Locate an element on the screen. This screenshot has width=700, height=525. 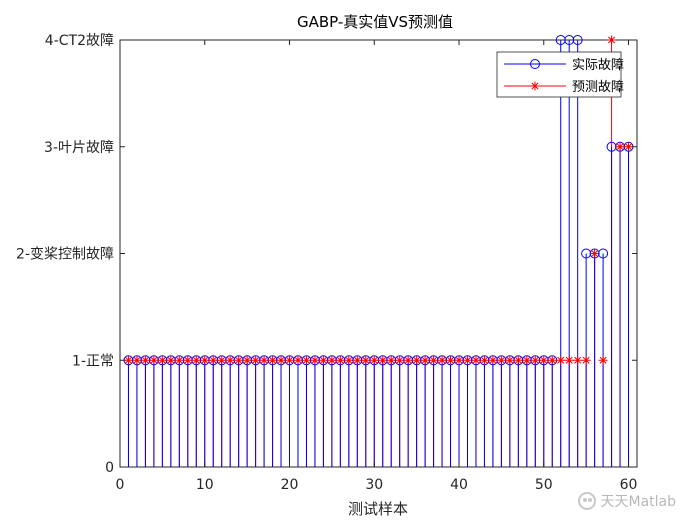
y-tick-label: 4-CT2故障 is located at coordinates (79, 41).